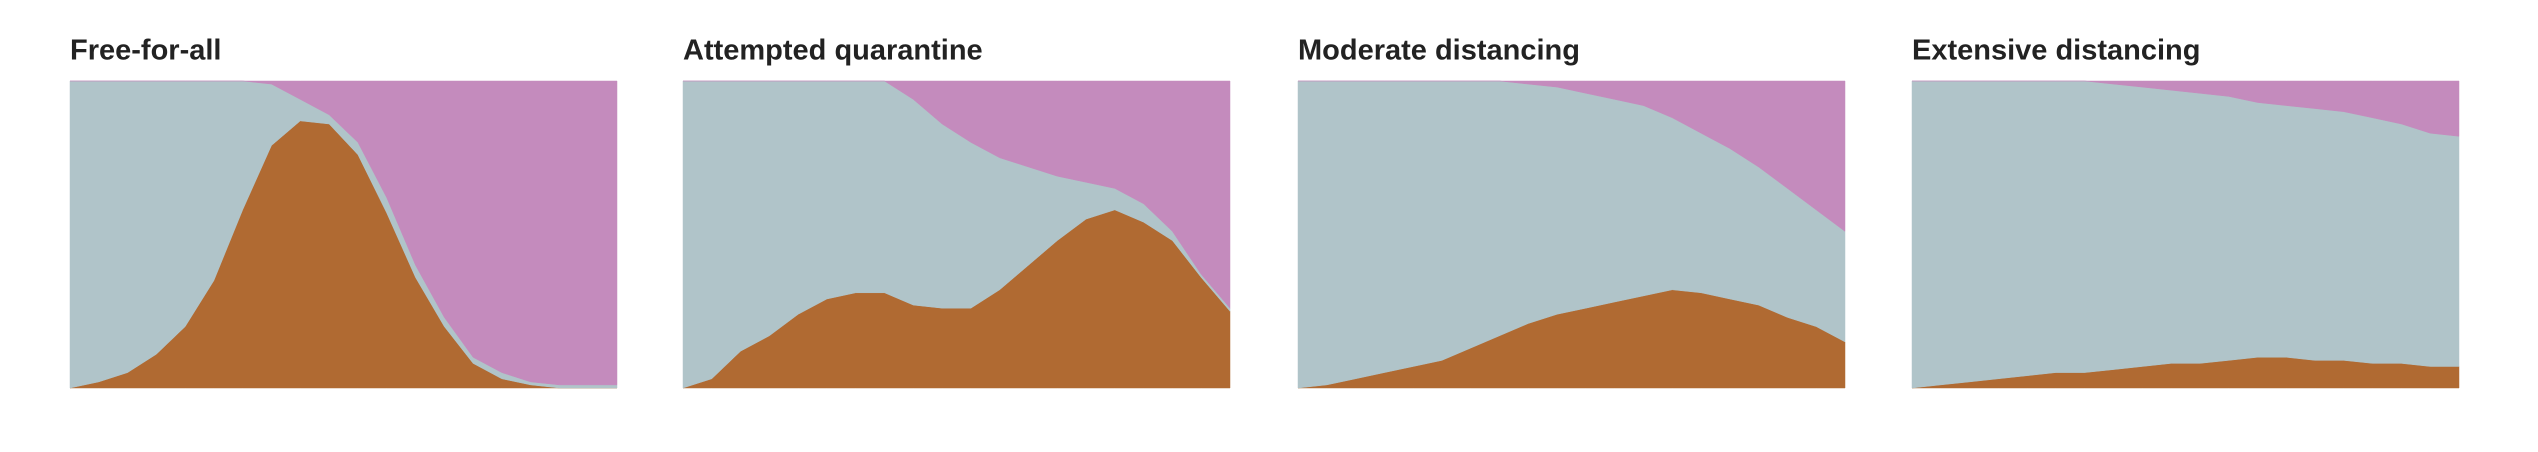 The height and width of the screenshot is (452, 2538). I want to click on panel-title: Extensive distancing, so click(2056, 51).